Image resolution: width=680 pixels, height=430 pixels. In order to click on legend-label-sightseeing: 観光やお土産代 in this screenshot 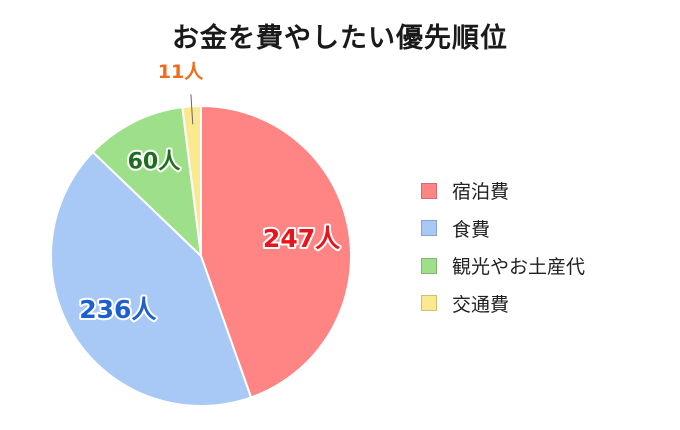, I will do `click(519, 267)`.